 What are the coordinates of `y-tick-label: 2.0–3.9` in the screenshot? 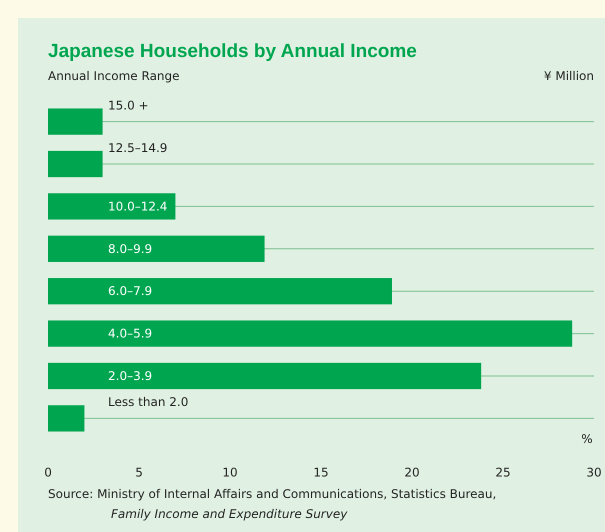 It's located at (130, 375).